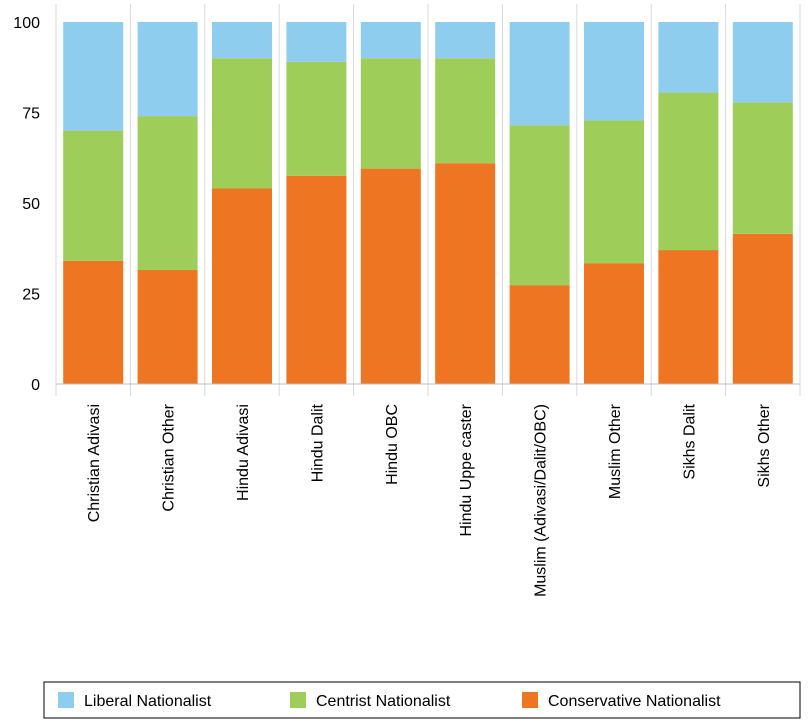 The width and height of the screenshot is (808, 726). Describe the element at coordinates (31, 114) in the screenshot. I see `y-tick-label: 75` at that location.